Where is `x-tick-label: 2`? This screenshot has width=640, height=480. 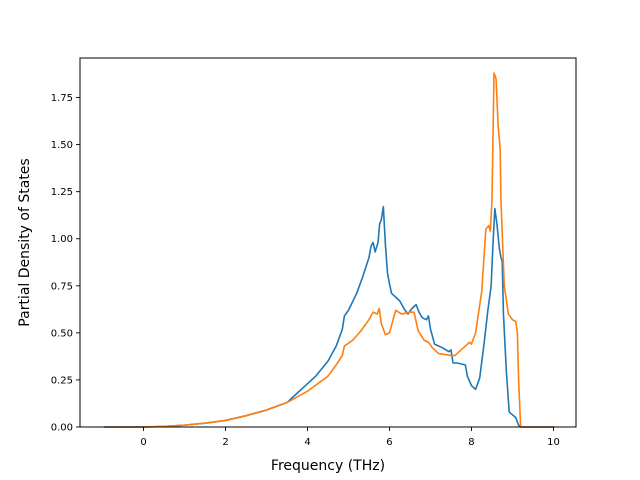
x-tick-label: 2 is located at coordinates (225, 442).